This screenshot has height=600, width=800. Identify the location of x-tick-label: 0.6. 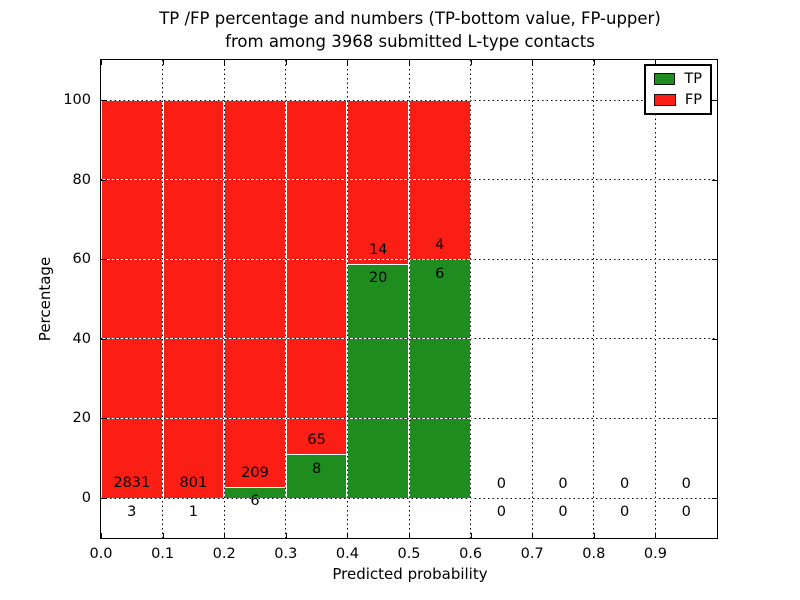
(471, 554).